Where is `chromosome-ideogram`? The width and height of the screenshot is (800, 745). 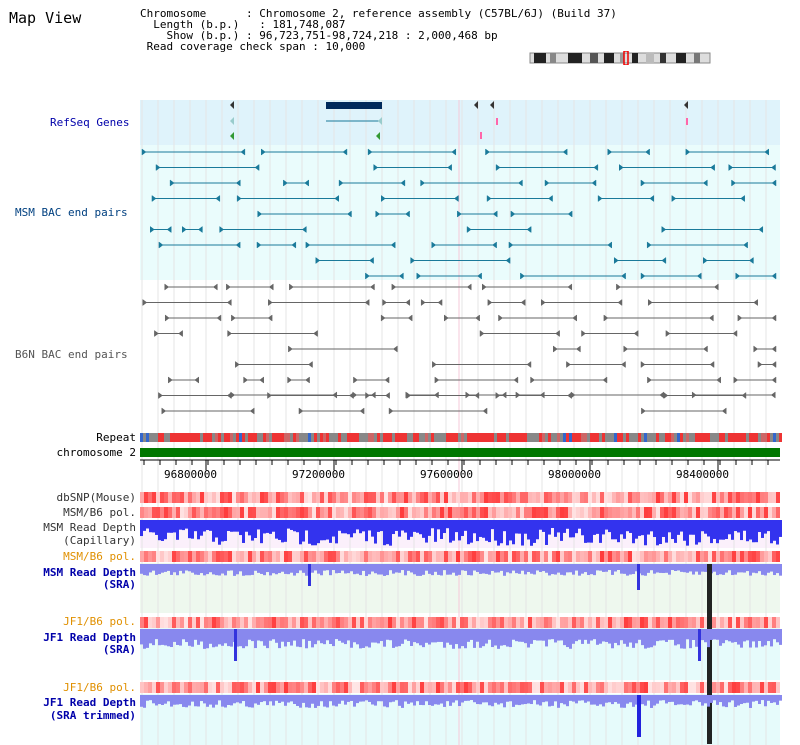
chromosome-ideogram is located at coordinates (620, 58).